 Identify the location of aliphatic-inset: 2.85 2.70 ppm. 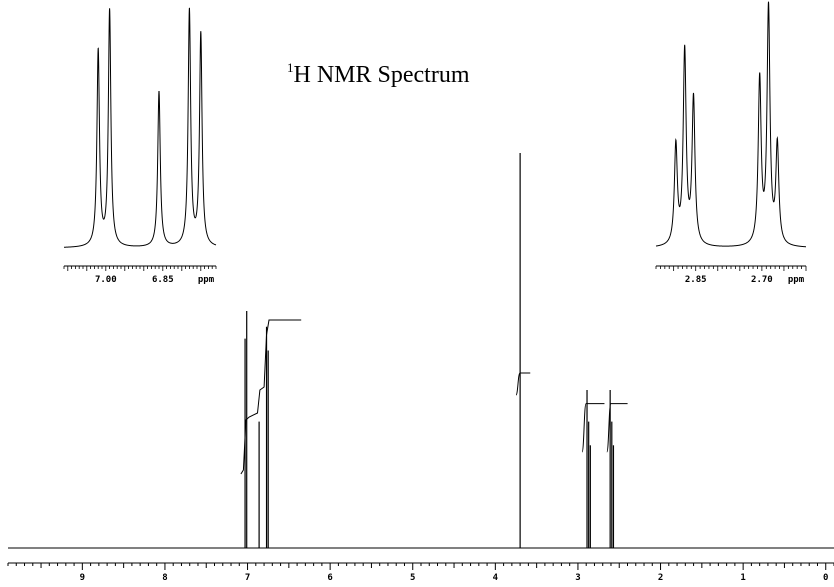
(731, 143).